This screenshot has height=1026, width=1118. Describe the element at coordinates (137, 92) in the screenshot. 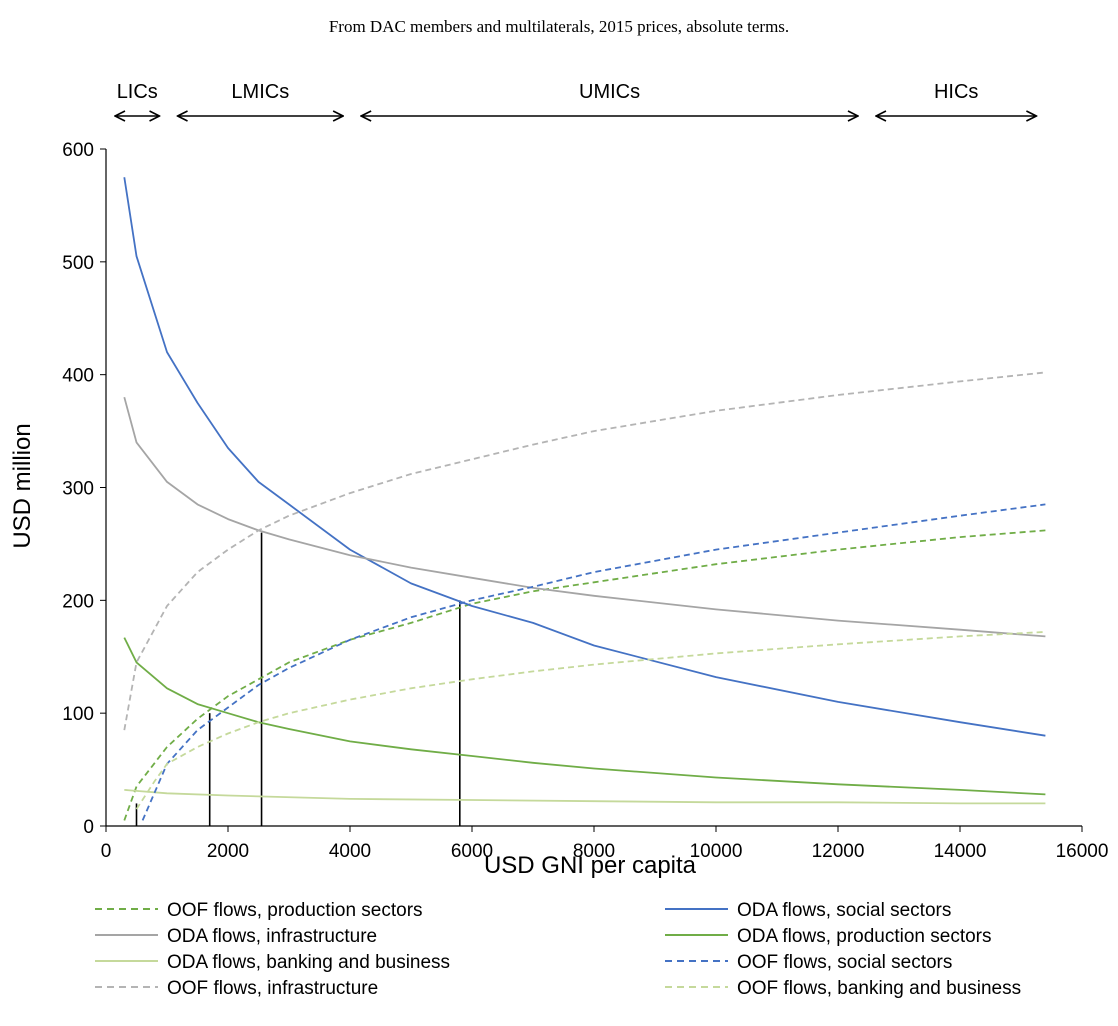

I see `income-band-label: LICs` at that location.